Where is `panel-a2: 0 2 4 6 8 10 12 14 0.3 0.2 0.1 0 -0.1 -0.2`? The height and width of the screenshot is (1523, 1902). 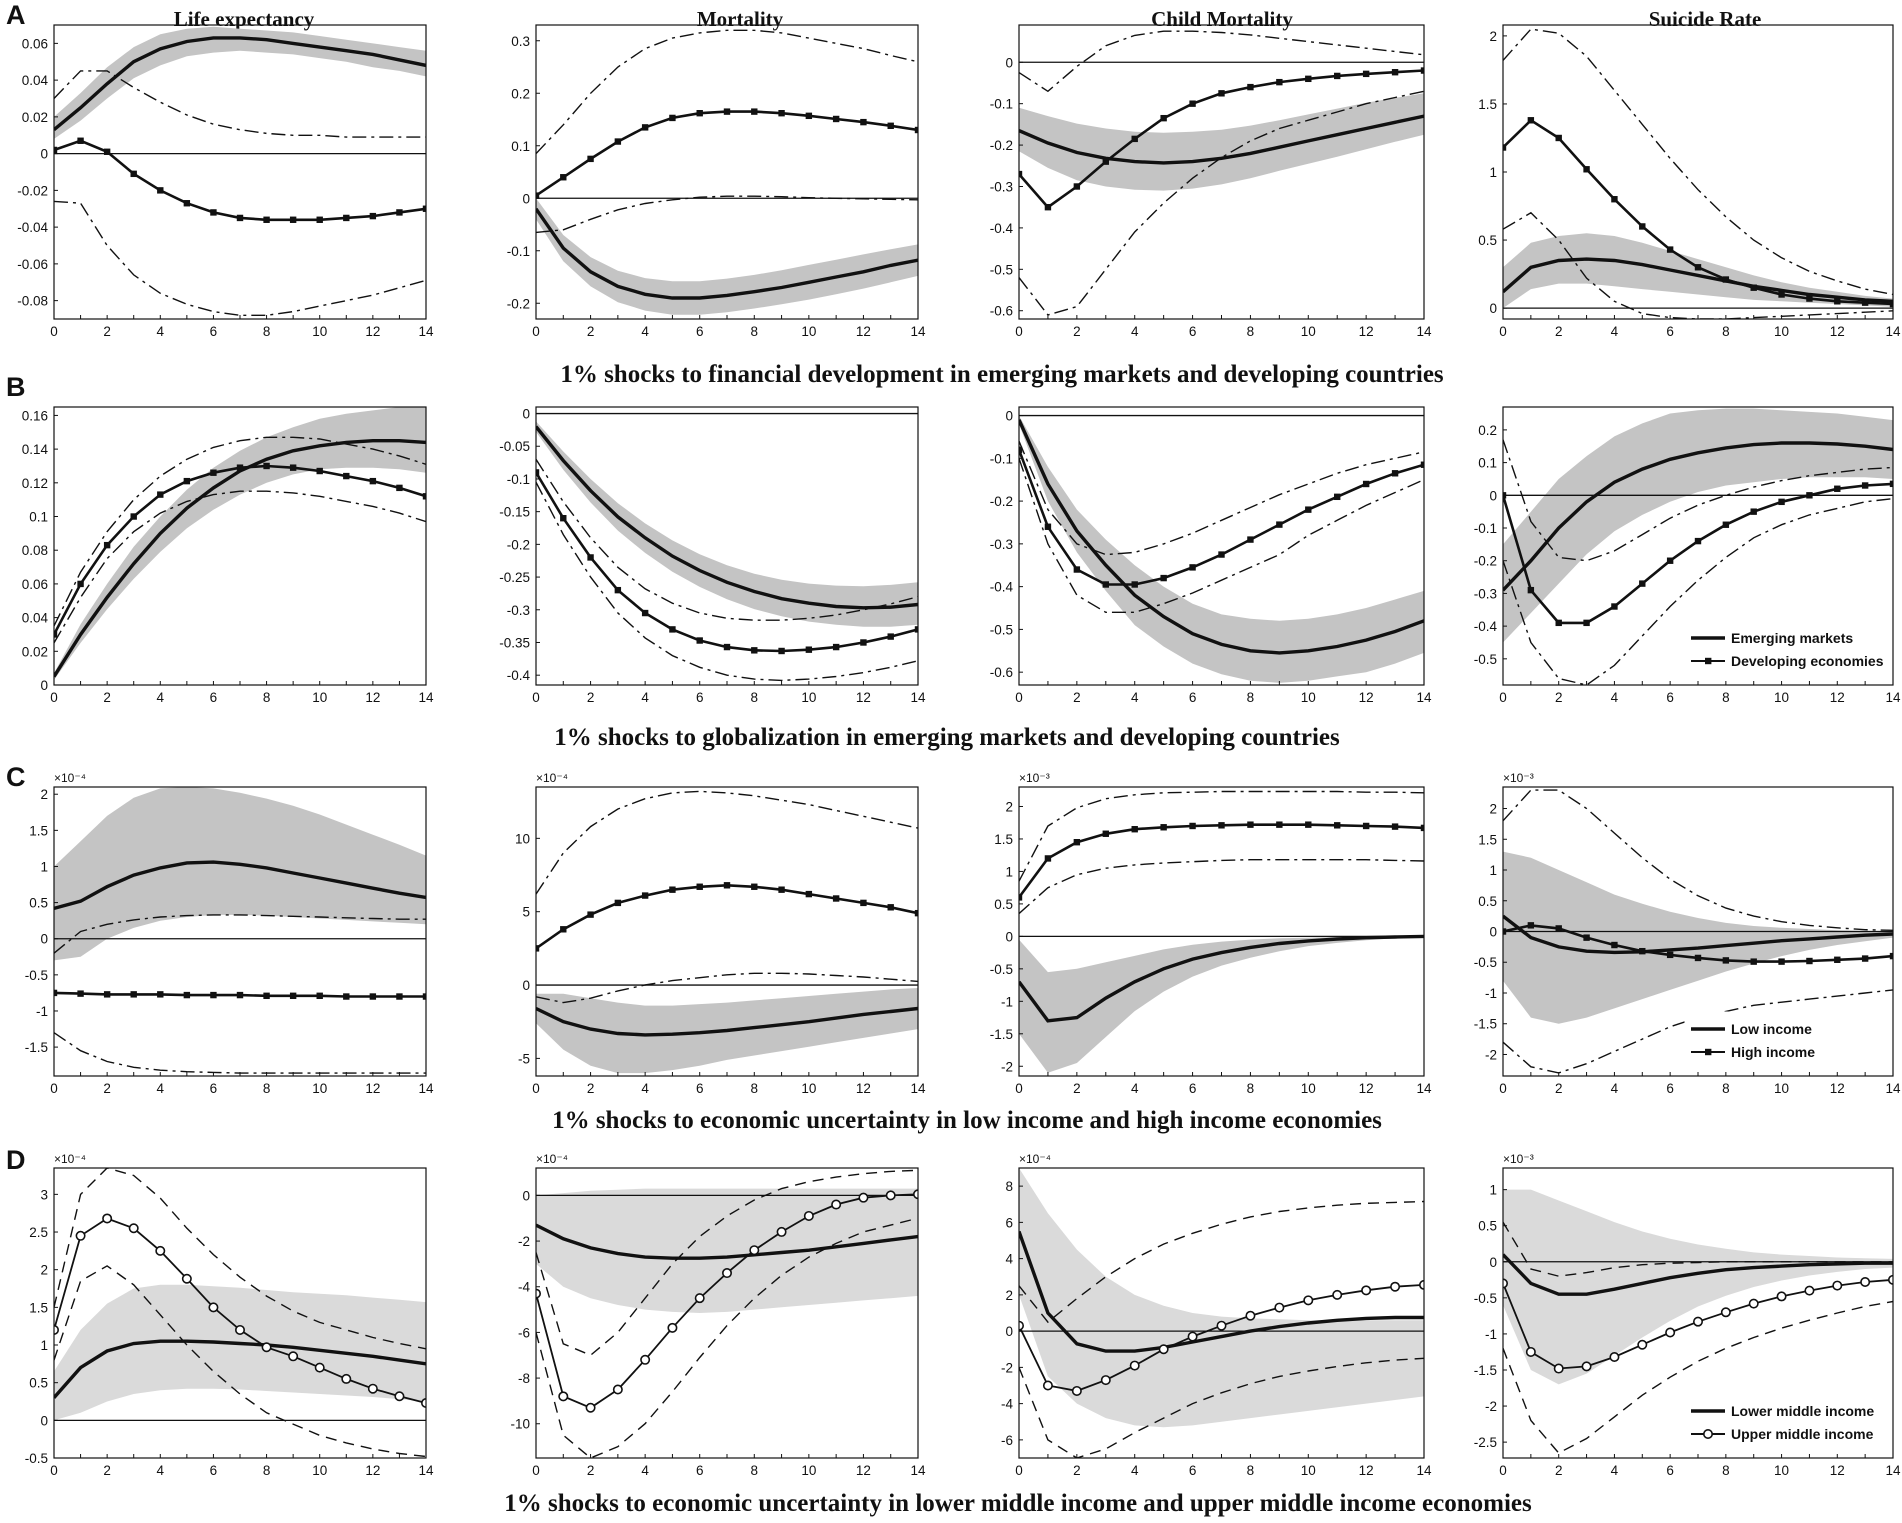 panel-a2: 0 2 4 6 8 10 12 14 0.3 0.2 0.1 0 -0.1 -0.2 is located at coordinates (716, 181).